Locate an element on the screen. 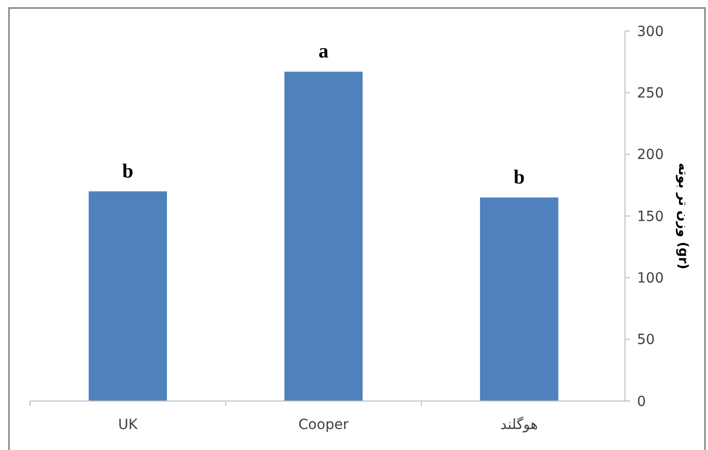 This screenshot has height=450, width=708. y-axis-title: وزن تر بوته (gr) is located at coordinates (682, 216).